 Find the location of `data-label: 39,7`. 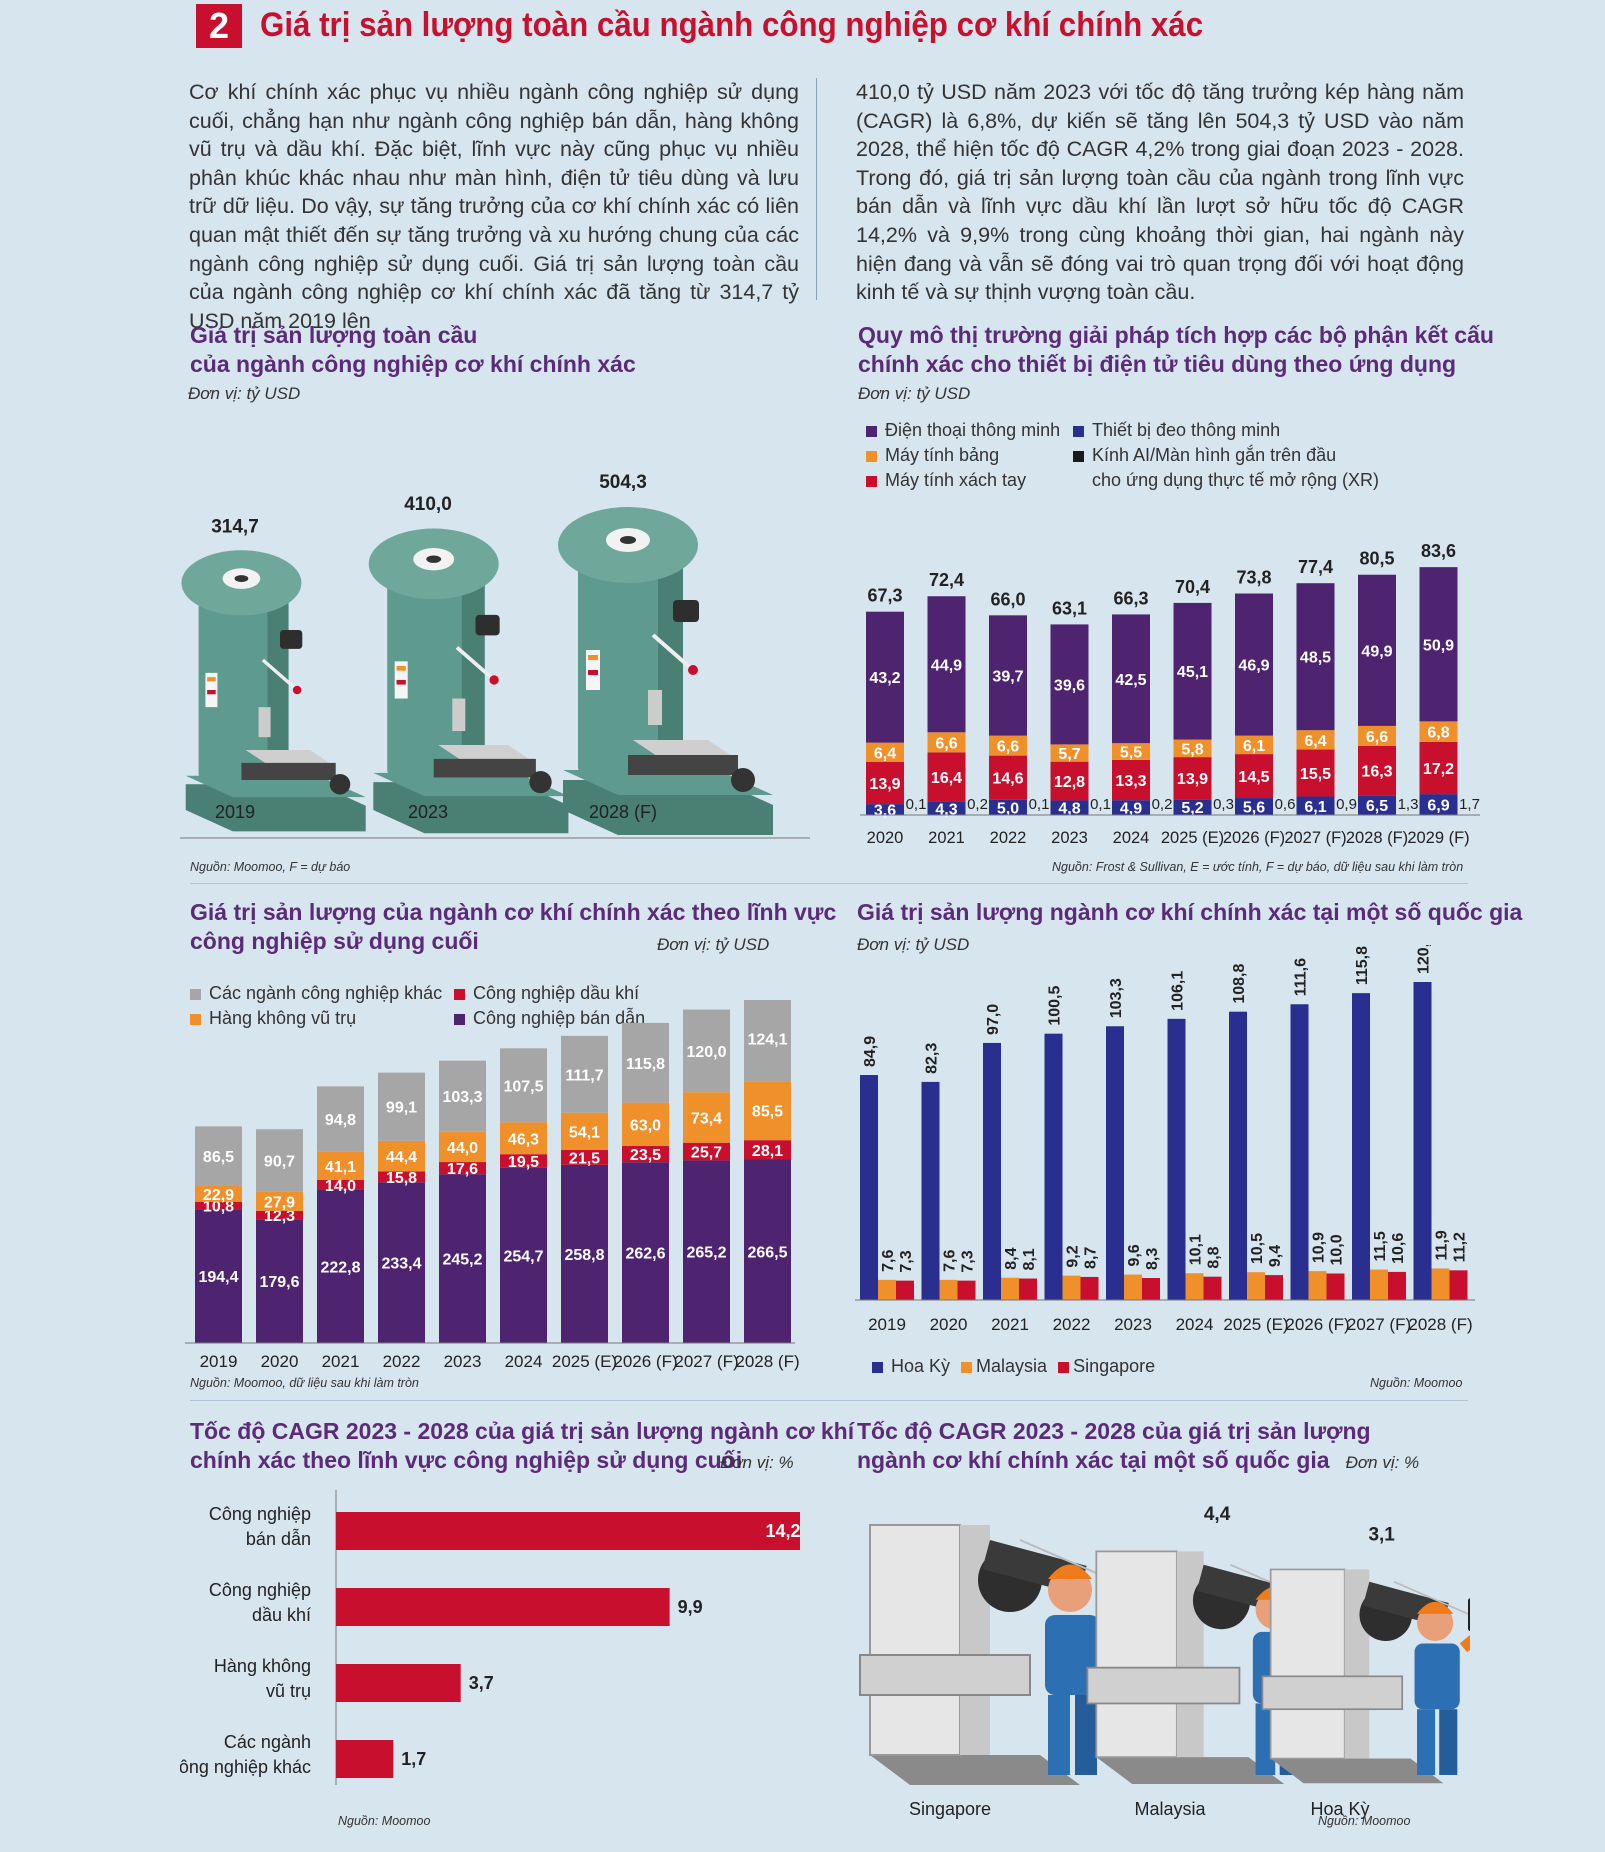

data-label: 39,7 is located at coordinates (1007, 676).